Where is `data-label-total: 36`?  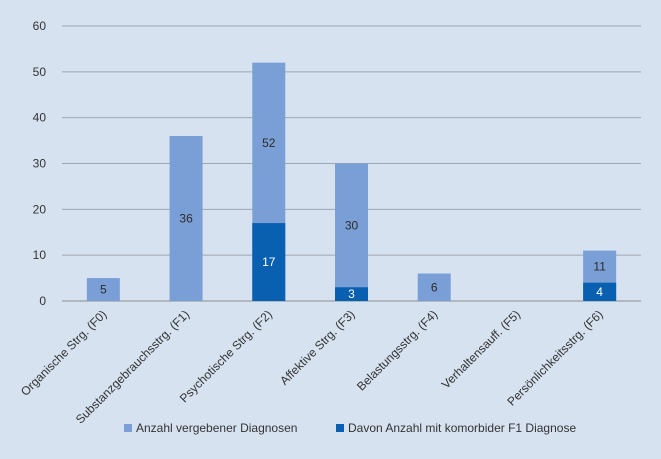 data-label-total: 36 is located at coordinates (186, 219).